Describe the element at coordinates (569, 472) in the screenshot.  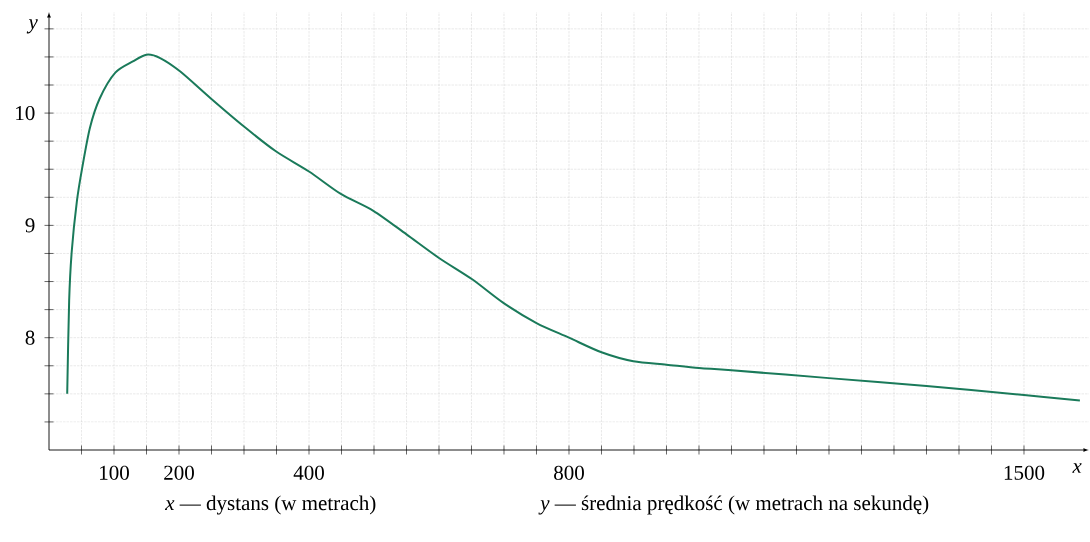
I see `x-tick-label: 800` at that location.